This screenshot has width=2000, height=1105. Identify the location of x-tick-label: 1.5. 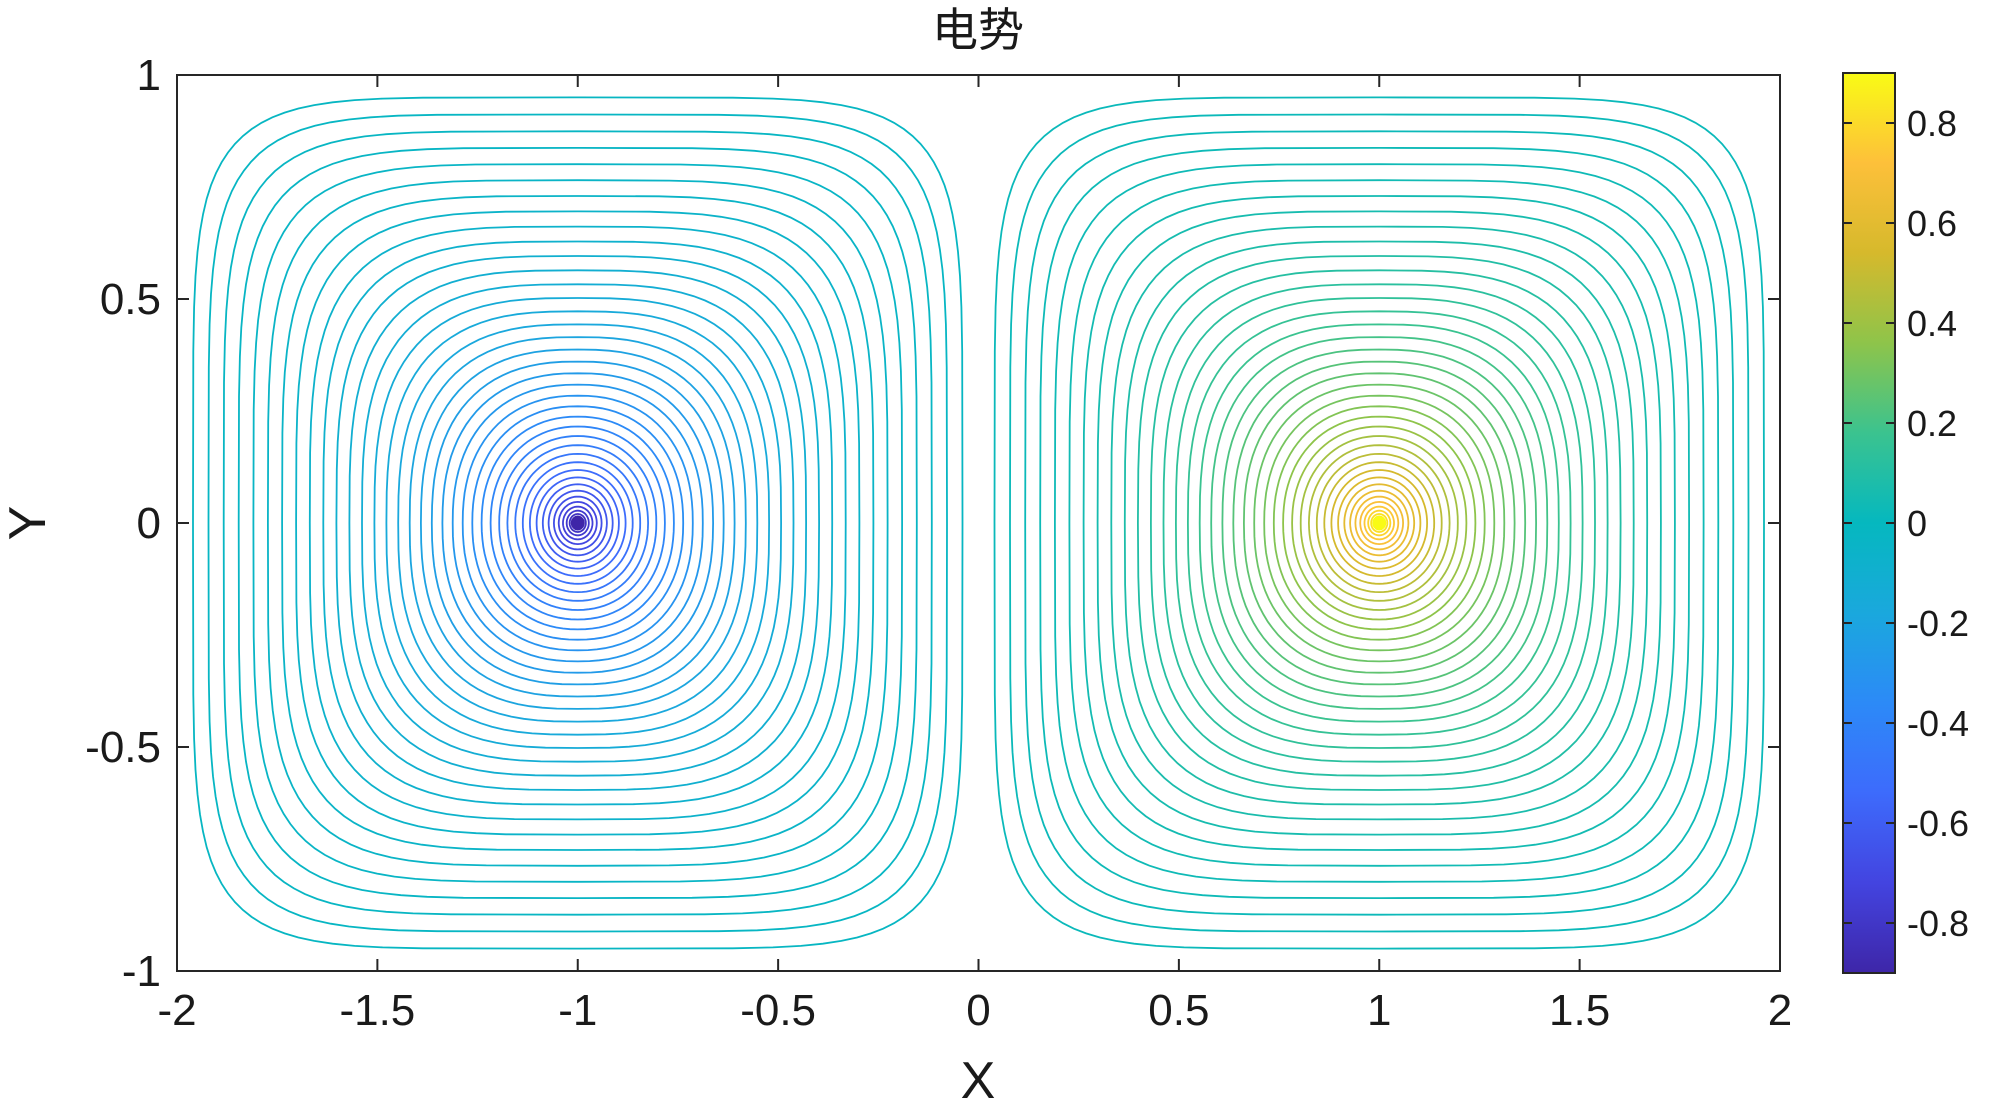
(1579, 1010).